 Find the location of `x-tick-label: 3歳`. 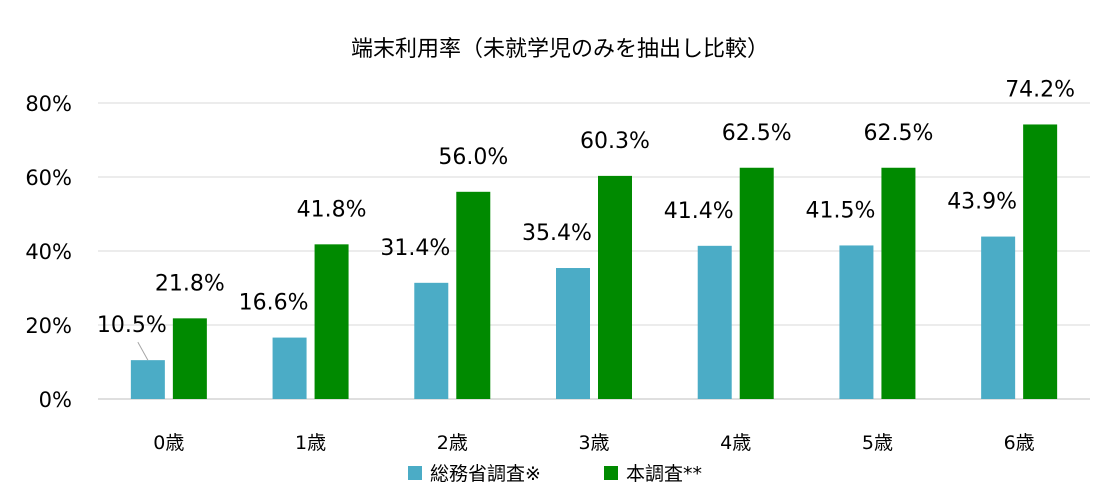

x-tick-label: 3歳 is located at coordinates (593, 443).